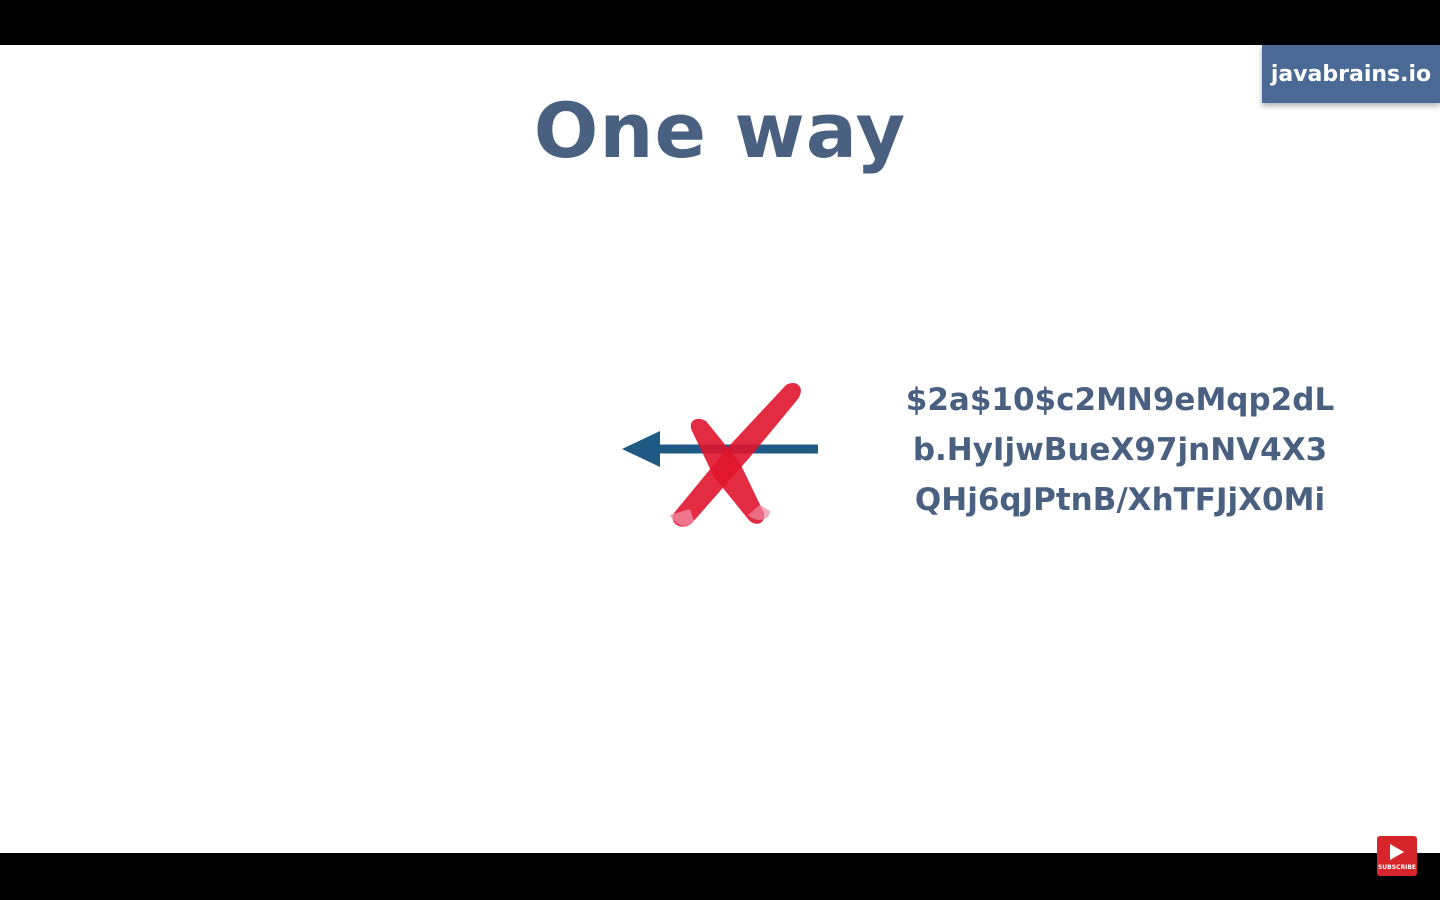  Describe the element at coordinates (720, 22) in the screenshot. I see `letterbox-top` at that location.